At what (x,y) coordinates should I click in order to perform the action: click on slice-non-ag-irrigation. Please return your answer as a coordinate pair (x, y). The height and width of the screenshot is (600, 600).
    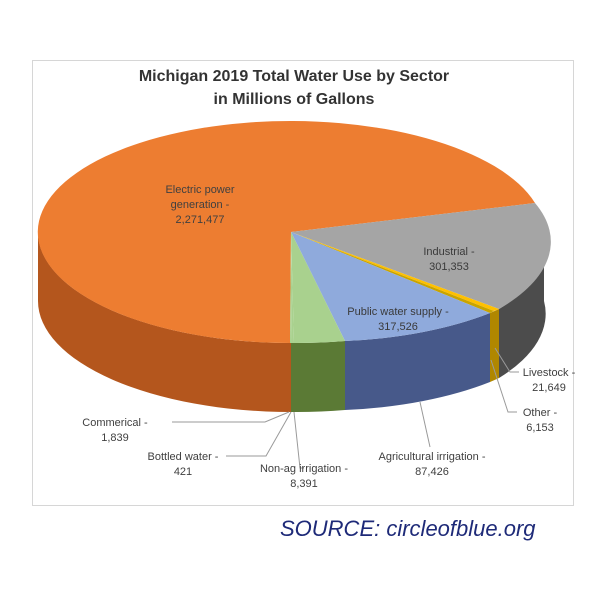
    Looking at the image, I should click on (318, 288).